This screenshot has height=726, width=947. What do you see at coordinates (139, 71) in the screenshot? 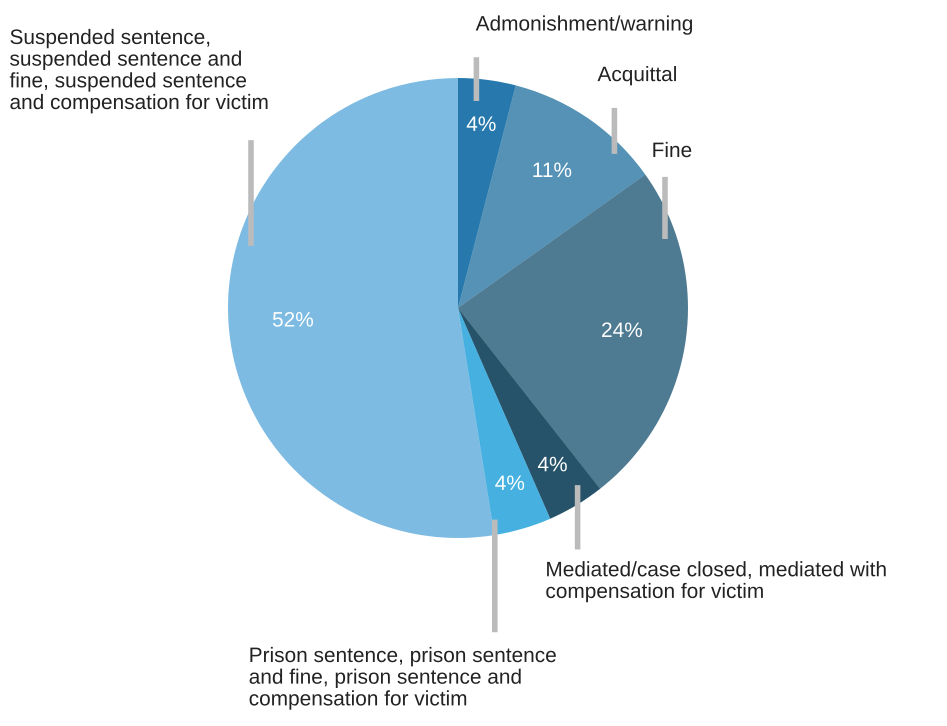
I see `slice-label: Suspended sentence, suspended sentence and fine, suspended sentence and compensation for victim` at bounding box center [139, 71].